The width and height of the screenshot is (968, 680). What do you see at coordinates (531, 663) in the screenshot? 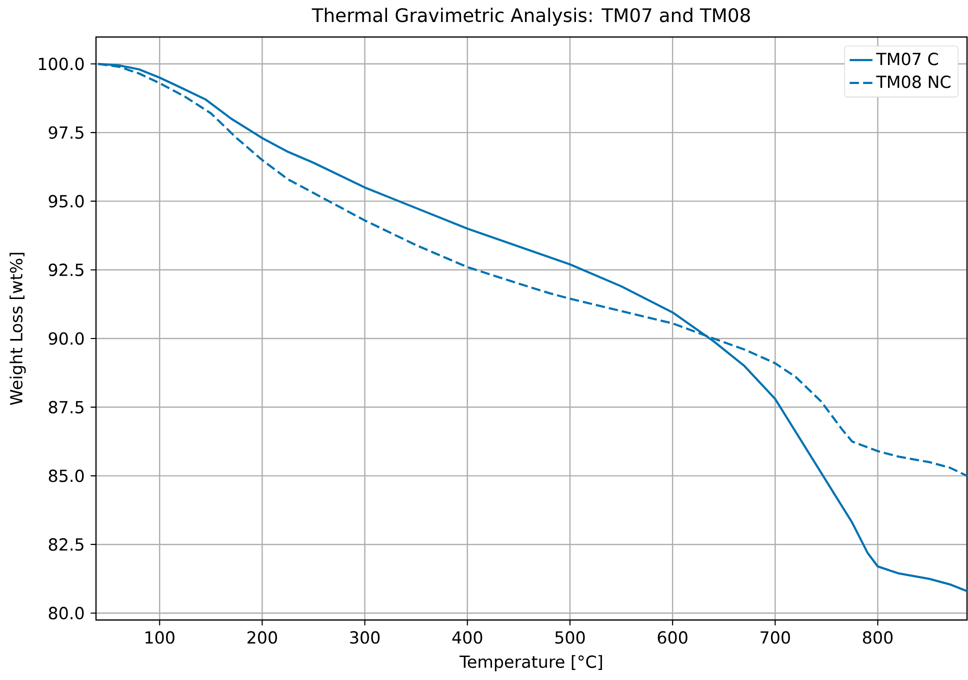
I see `x-axis-title: Temperature [°C]` at bounding box center [531, 663].